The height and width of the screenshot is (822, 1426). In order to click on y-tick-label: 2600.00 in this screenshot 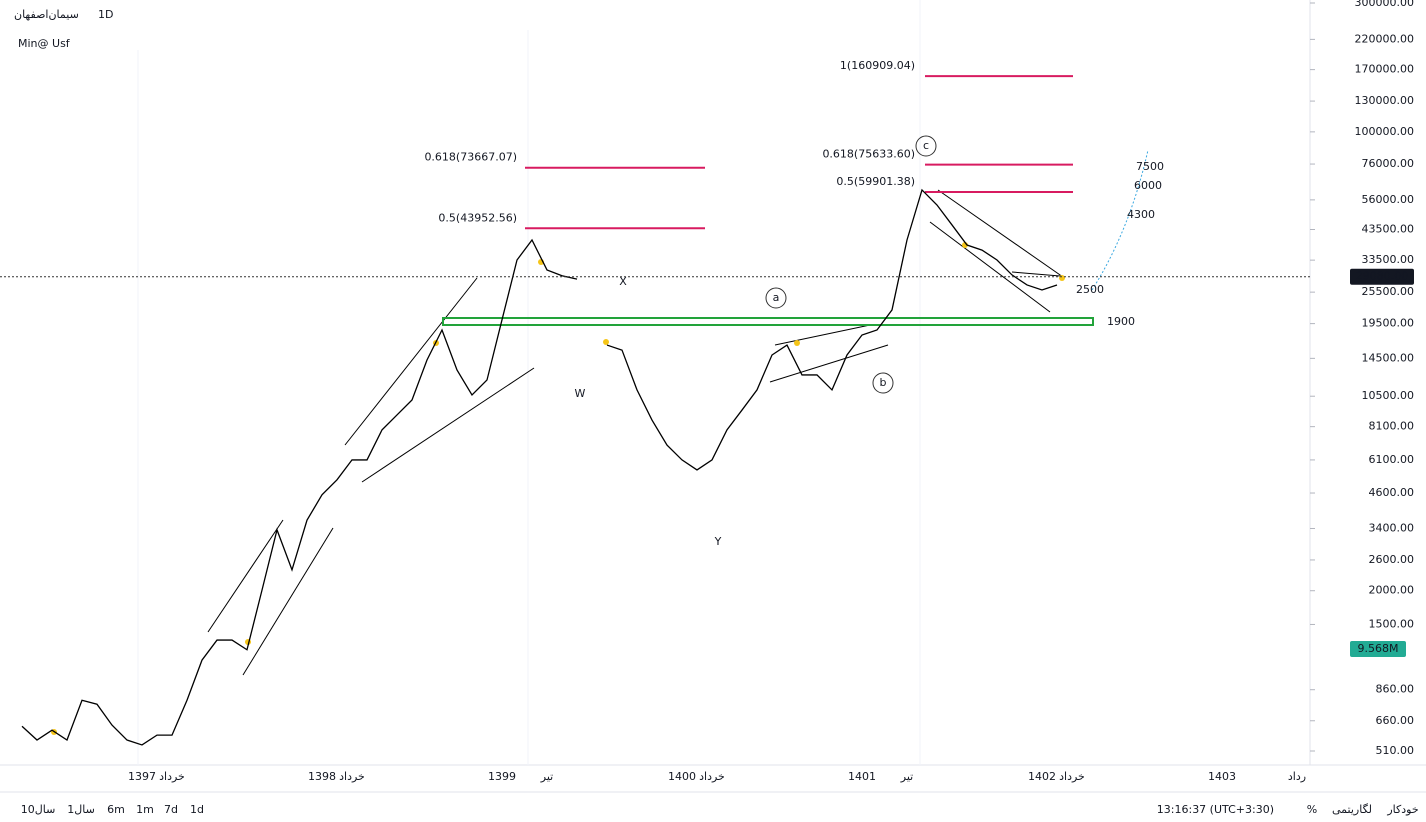, I will do `click(1392, 559)`.